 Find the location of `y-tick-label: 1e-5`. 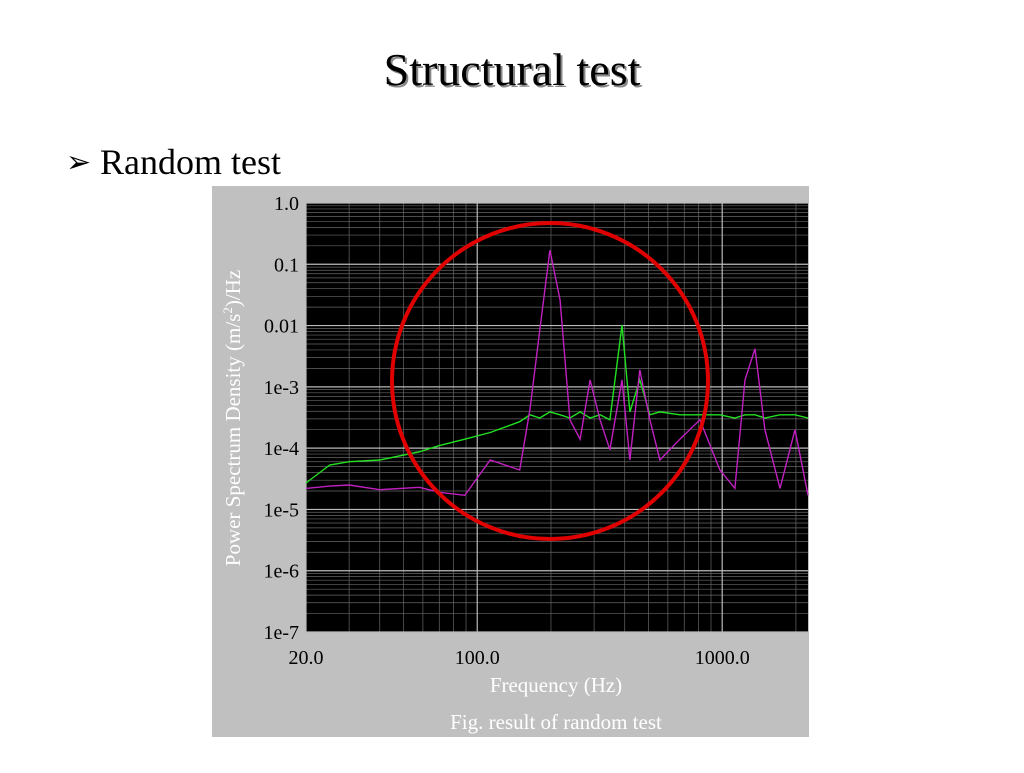

y-tick-label: 1e-5 is located at coordinates (281, 510).